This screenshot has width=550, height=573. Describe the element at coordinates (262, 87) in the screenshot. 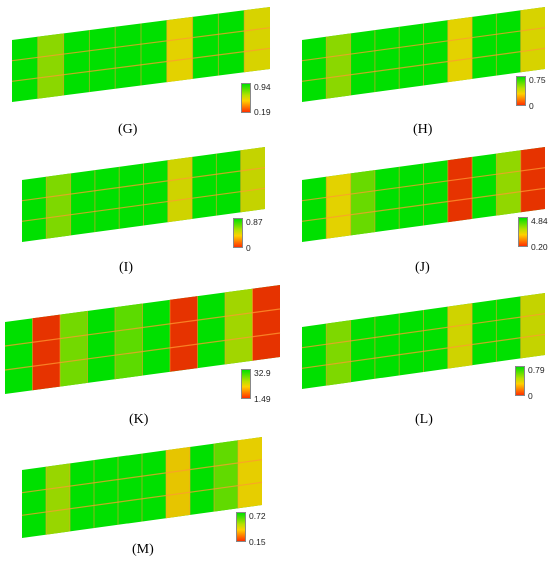

I see `colorbar-max-g: 0.94` at that location.